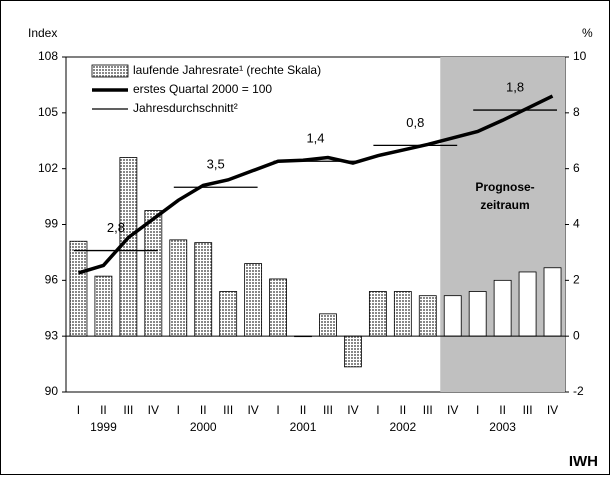 This screenshot has height=480, width=610. I want to click on y2-tick-label: 8, so click(576, 112).